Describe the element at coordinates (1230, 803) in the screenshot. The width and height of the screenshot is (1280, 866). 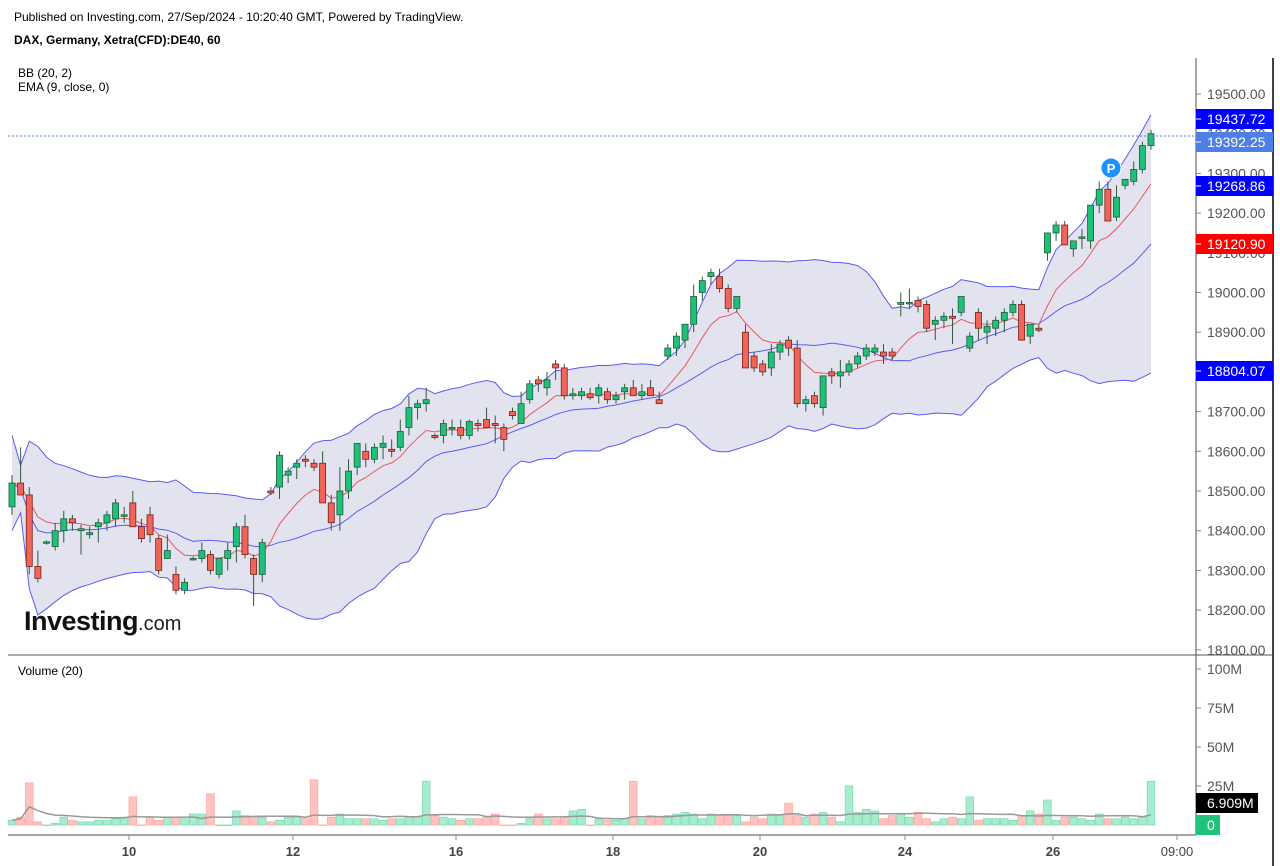
I see `svg-text: 6.909M` at that location.